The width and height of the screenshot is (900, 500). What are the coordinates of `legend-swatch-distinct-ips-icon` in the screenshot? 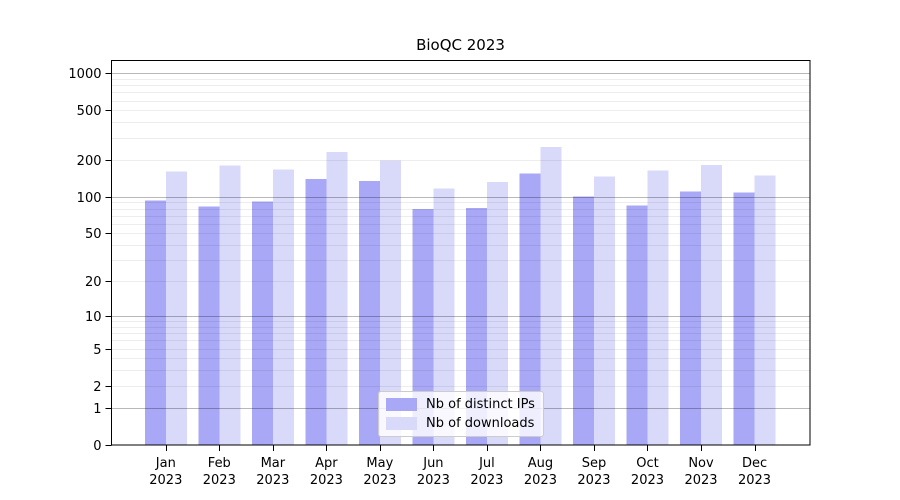 It's located at (401, 404).